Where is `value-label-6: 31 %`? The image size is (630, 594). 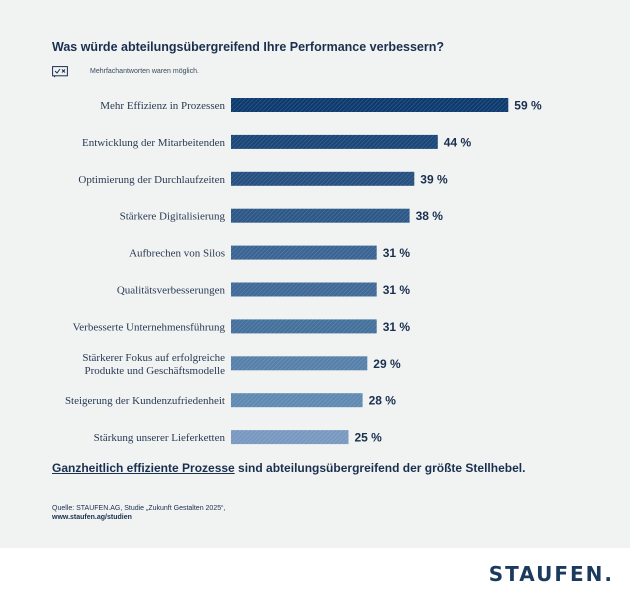 value-label-6: 31 % is located at coordinates (397, 290).